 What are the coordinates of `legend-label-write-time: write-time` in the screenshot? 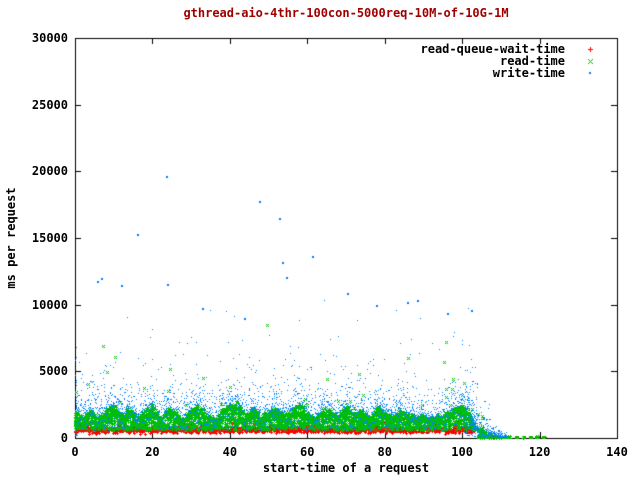 It's located at (528, 73).